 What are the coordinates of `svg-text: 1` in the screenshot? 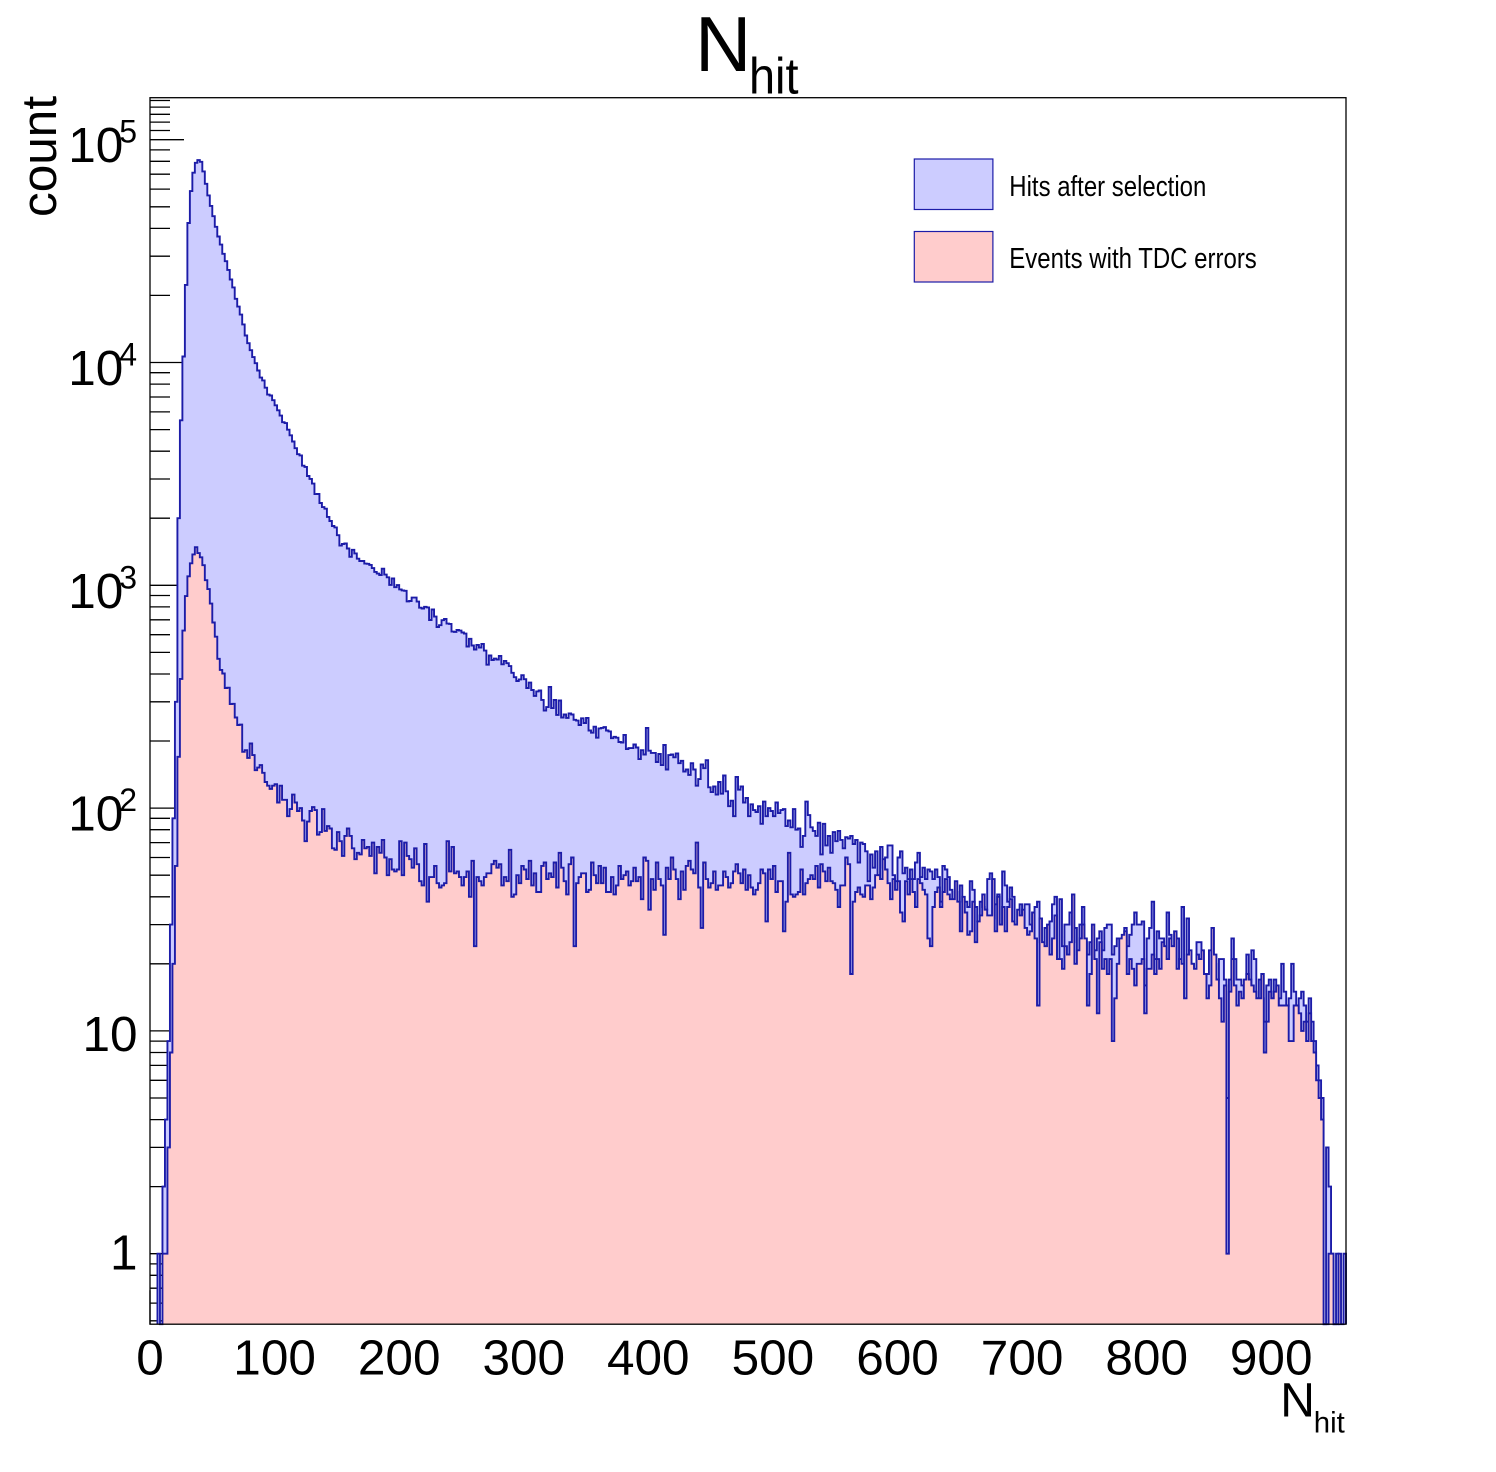 It's located at (124, 1253).